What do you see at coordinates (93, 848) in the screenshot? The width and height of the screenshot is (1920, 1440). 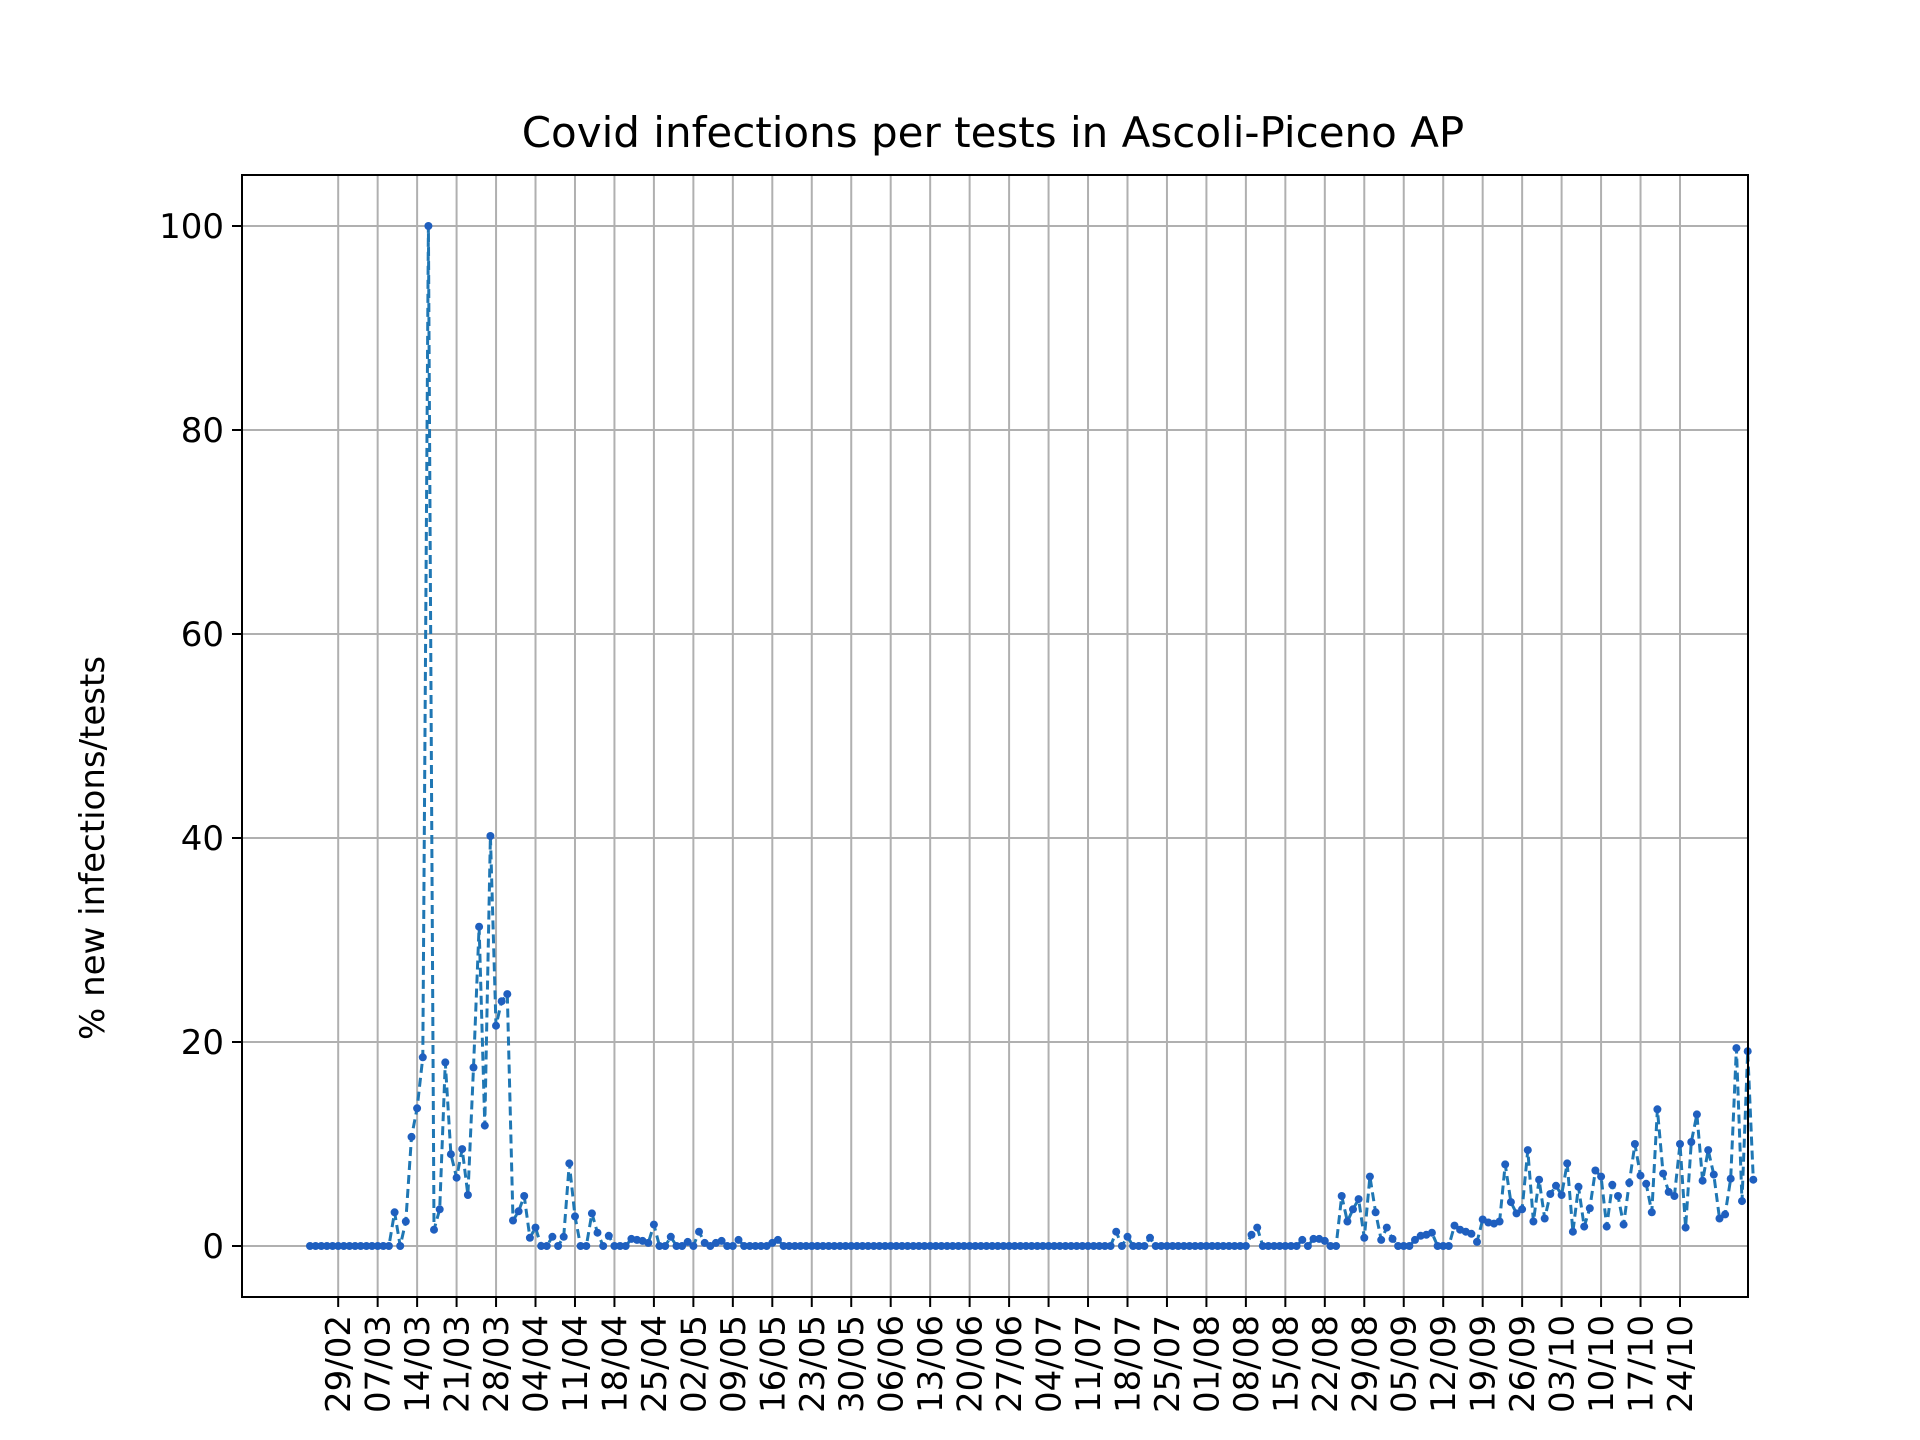 I see `y-axis-label: % new infections/tests` at bounding box center [93, 848].